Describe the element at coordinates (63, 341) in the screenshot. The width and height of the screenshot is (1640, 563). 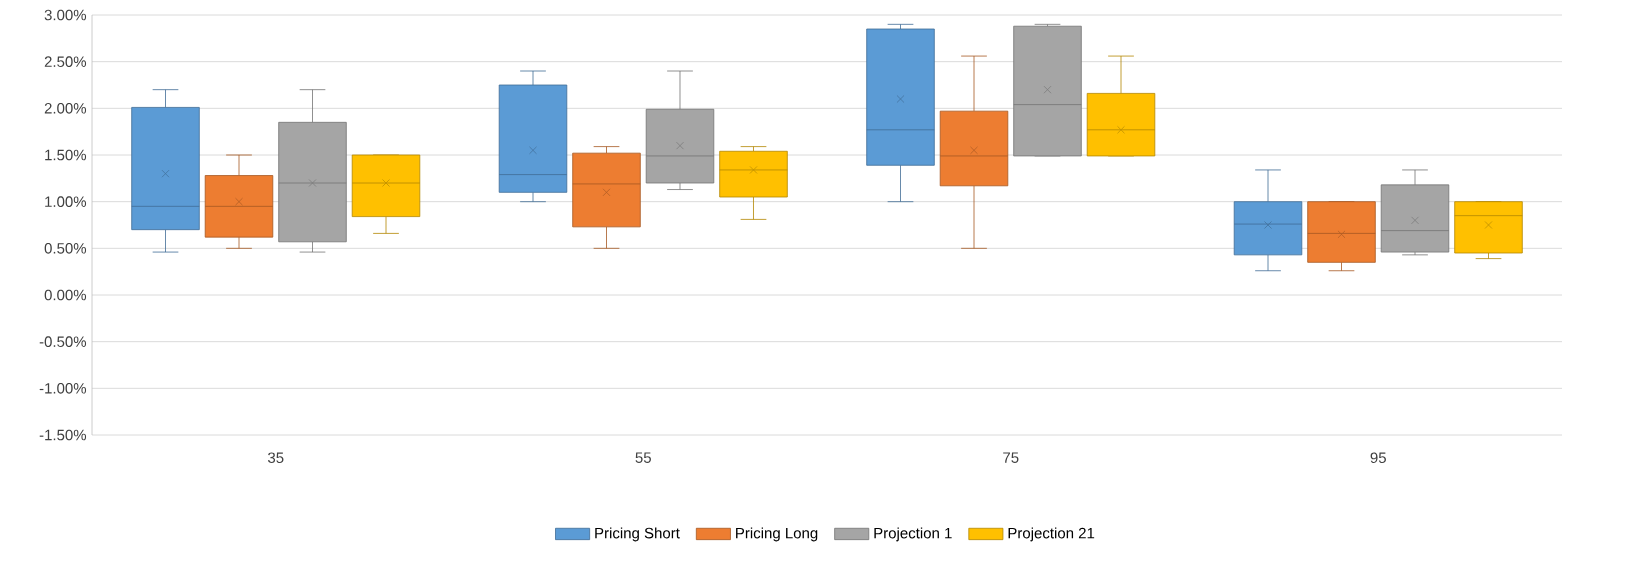
I see `y-tick-label: -0.50%` at that location.